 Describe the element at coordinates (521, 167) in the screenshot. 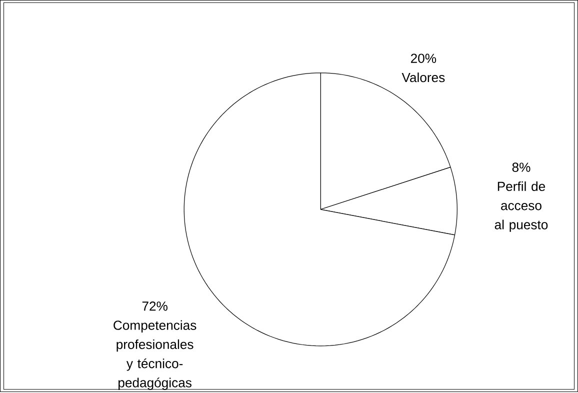

I see `data-label: 8%` at that location.